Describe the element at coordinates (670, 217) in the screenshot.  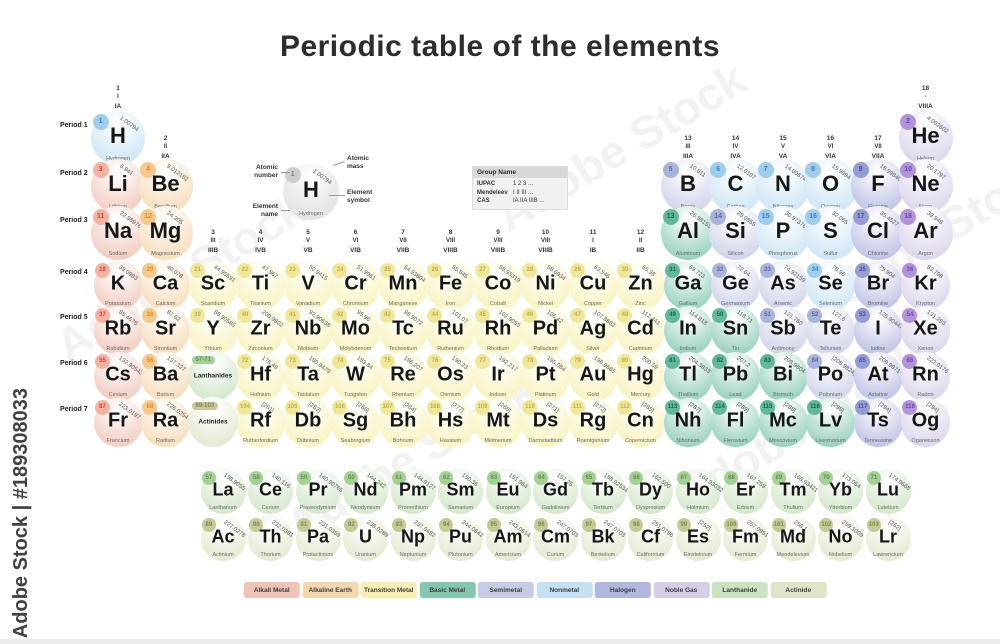
I see `atomic-number-badge: 13` at that location.